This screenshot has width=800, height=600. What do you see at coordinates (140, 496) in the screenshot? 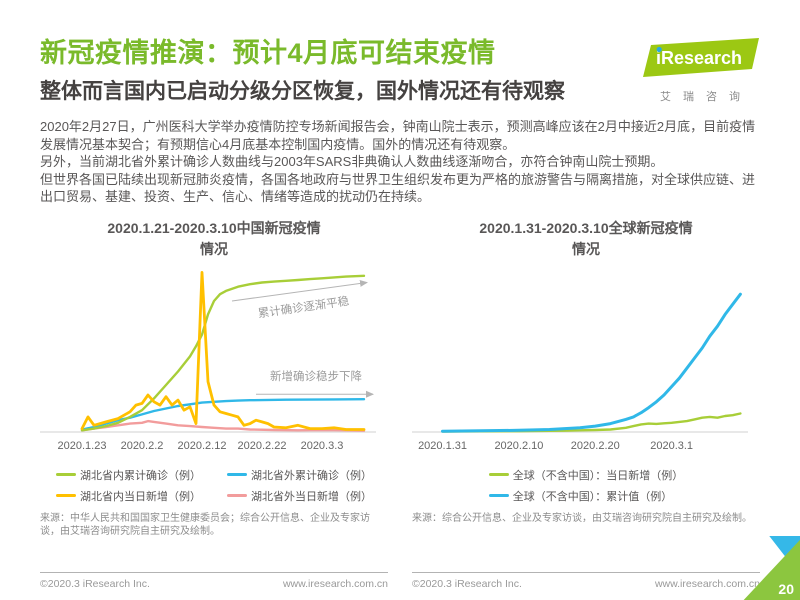
I see `legend-label: 湖北省内当日新增（例）` at bounding box center [140, 496].